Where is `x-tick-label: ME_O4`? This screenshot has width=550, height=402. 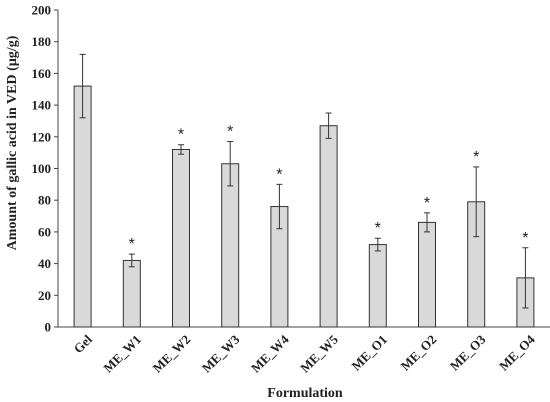 x-tick-label: ME_O4 is located at coordinates (517, 352).